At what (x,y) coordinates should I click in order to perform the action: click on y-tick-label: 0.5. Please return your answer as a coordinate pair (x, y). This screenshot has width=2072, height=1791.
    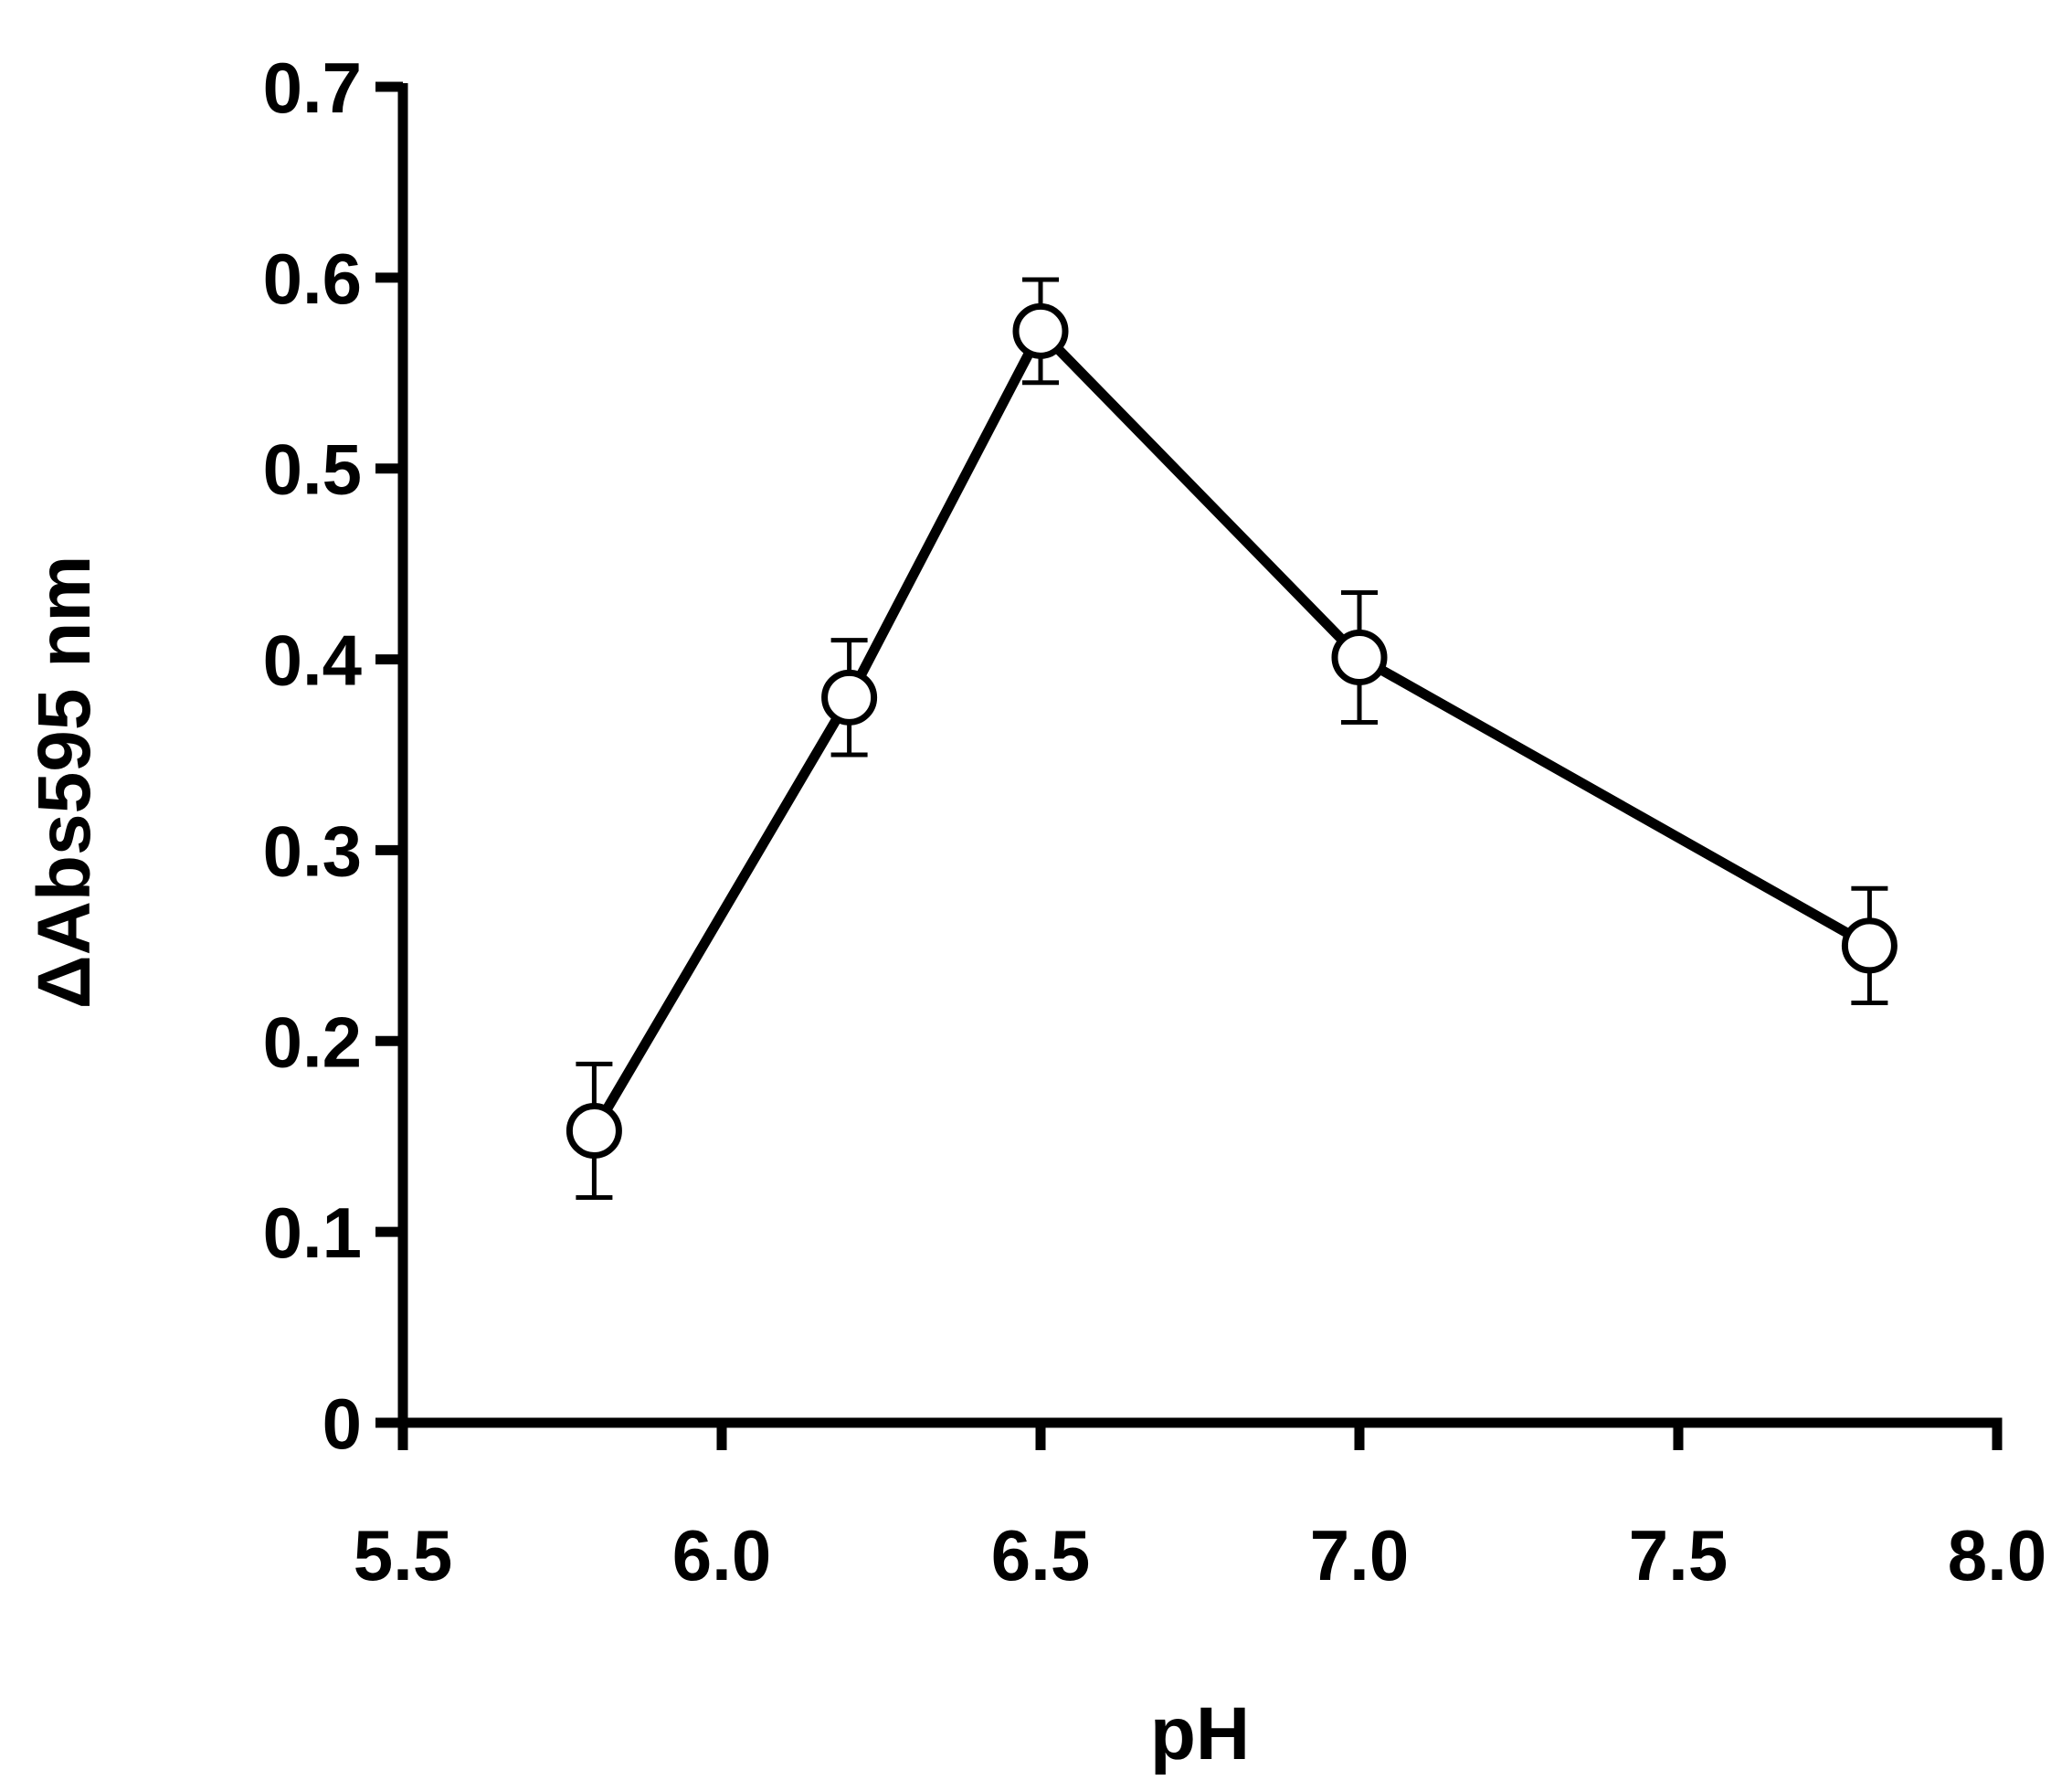
    Looking at the image, I should click on (312, 470).